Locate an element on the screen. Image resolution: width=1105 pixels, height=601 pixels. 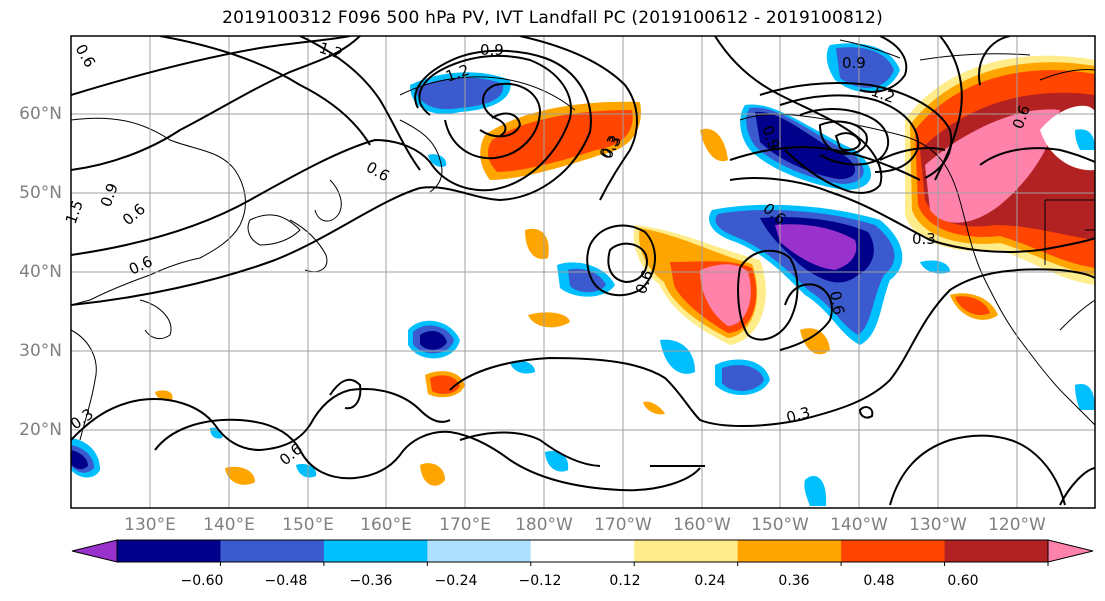
lat-label: 30°N is located at coordinates (40, 351).